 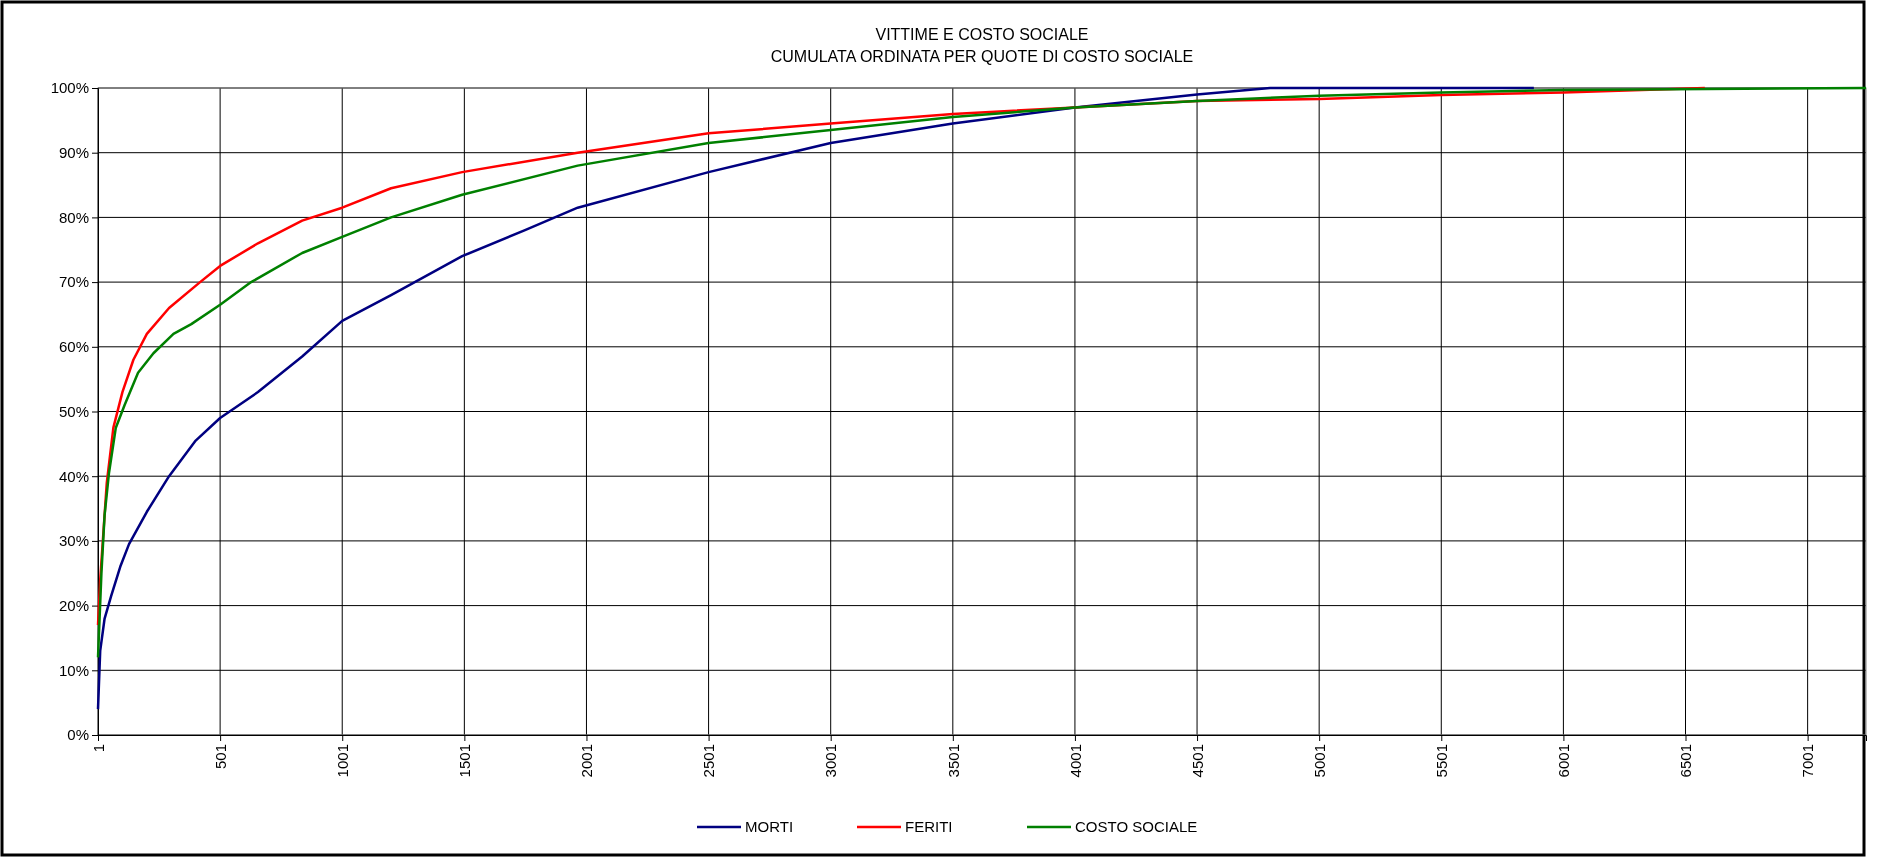 I want to click on y-tick-label: 50%, so click(x=73, y=411).